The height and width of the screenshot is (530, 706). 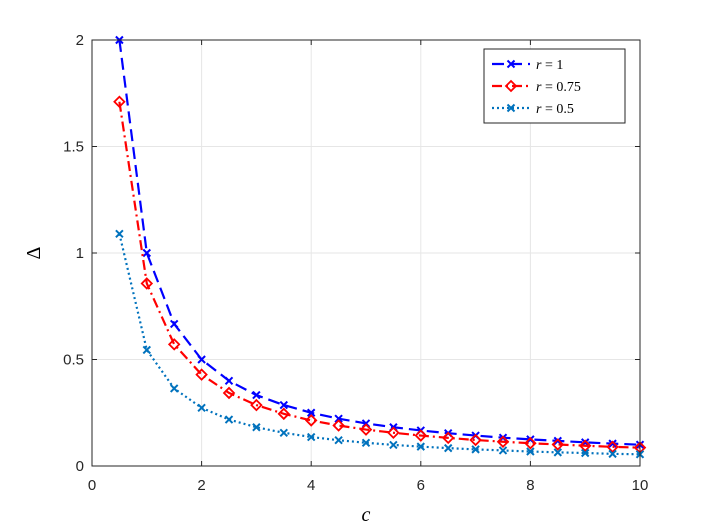 I want to click on y-axis-label: Δ, so click(x=34, y=252).